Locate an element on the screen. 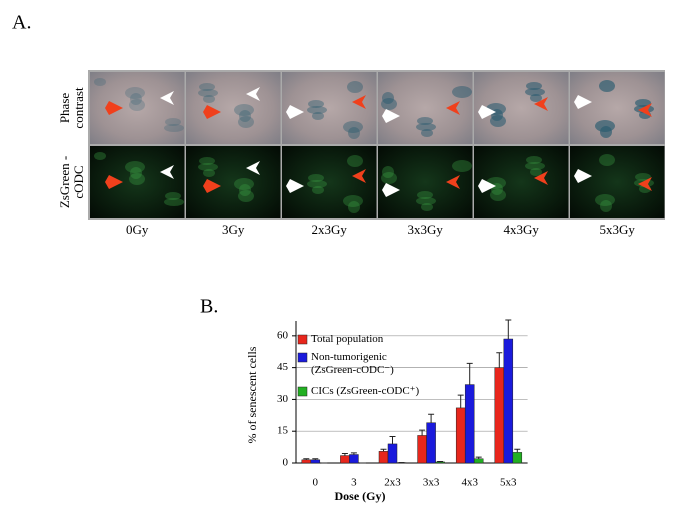 The image size is (685, 517). x-tick-label: 5x3 is located at coordinates (508, 483).